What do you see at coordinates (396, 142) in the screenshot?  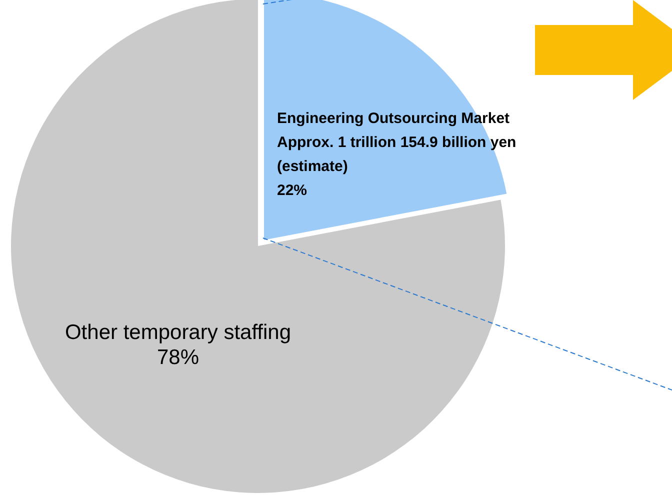 I see `slice-label: Engineering Outsourcing Market Approx. 1 trillion 154.9 billion yen (estimate)` at bounding box center [396, 142].